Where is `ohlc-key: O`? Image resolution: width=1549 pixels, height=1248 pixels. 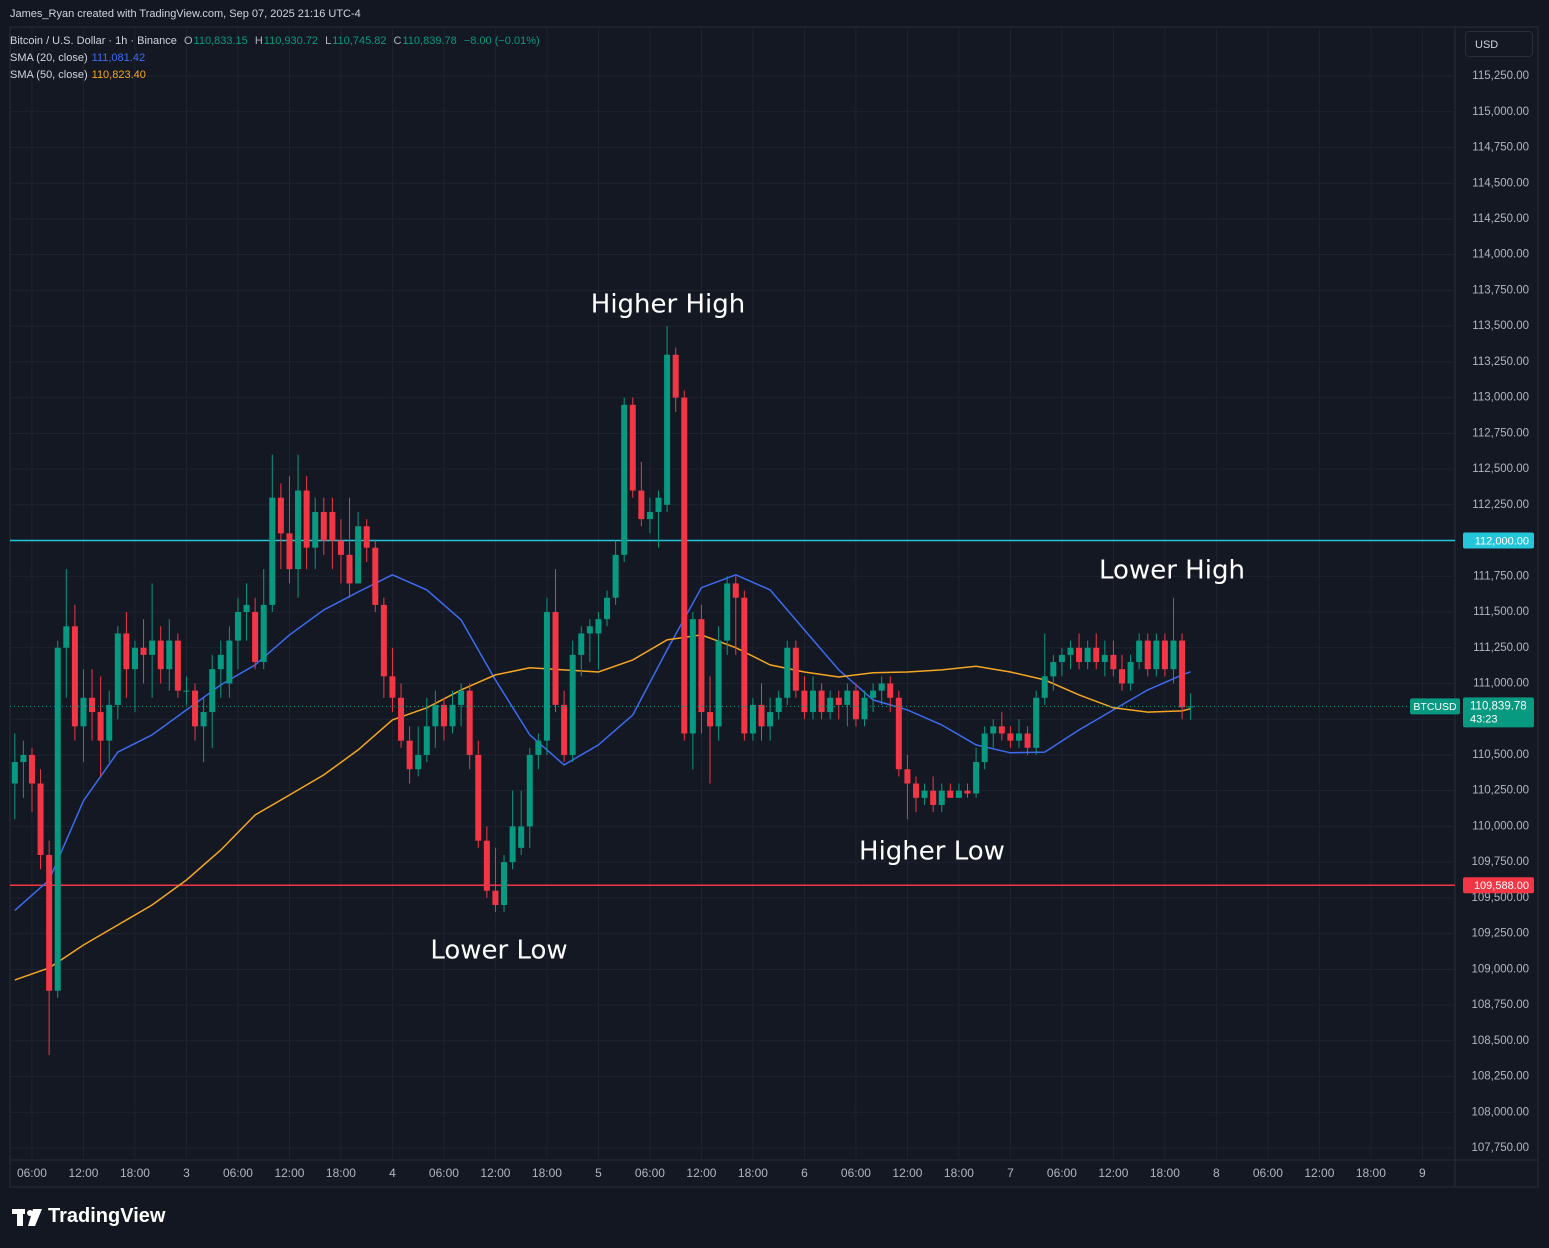 ohlc-key: O is located at coordinates (188, 41).